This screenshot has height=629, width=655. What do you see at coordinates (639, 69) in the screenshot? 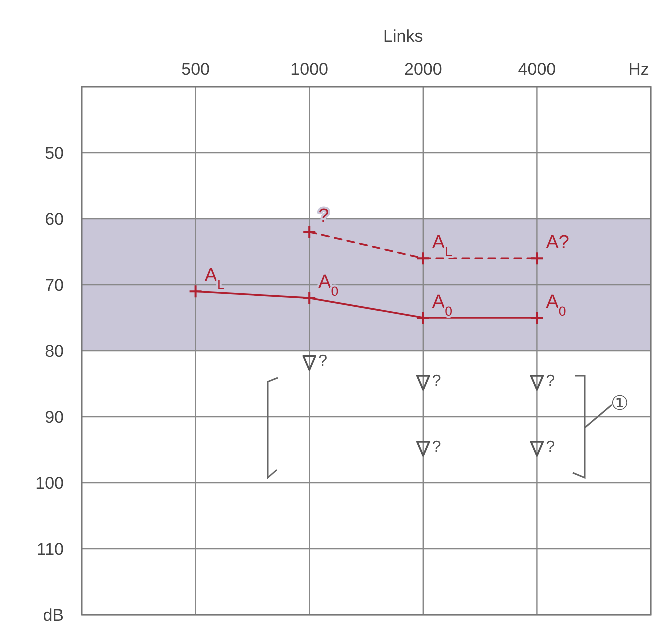
I see `x-tick-label: Hz` at bounding box center [639, 69].